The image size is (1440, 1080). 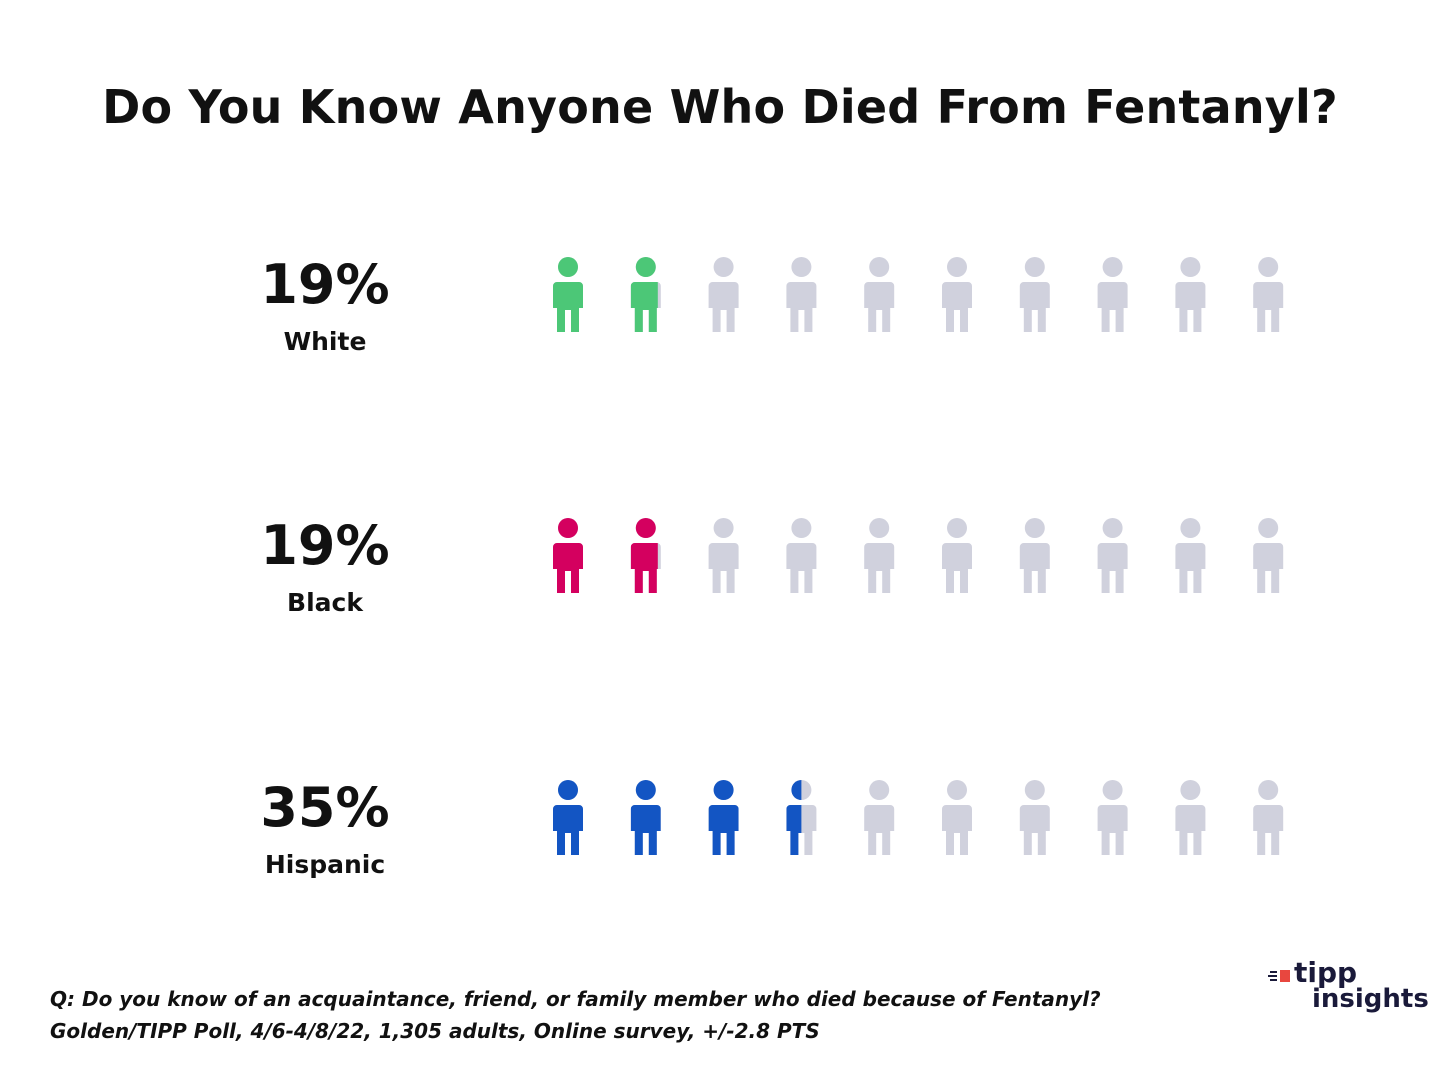 I want to click on series-label-block: 35% Hispanic, so click(x=325, y=829).